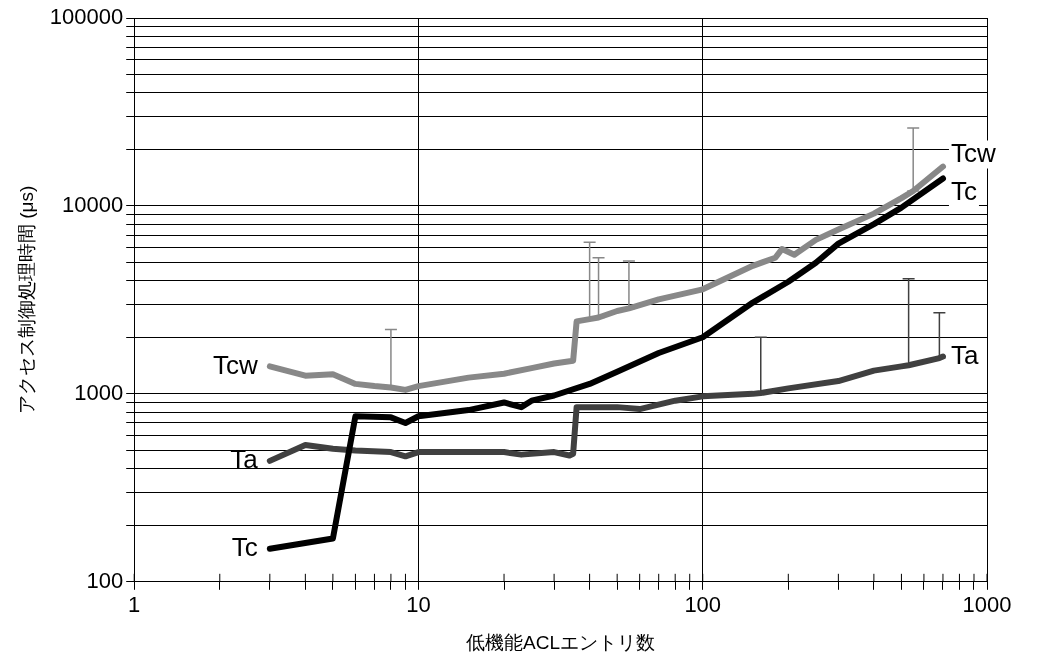  I want to click on series-label: Tcw, so click(973, 152).